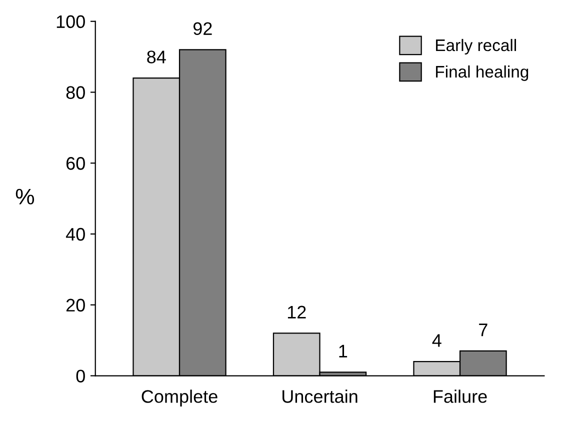 The image size is (561, 427). What do you see at coordinates (75, 305) in the screenshot?
I see `y-tick-label: 20` at bounding box center [75, 305].